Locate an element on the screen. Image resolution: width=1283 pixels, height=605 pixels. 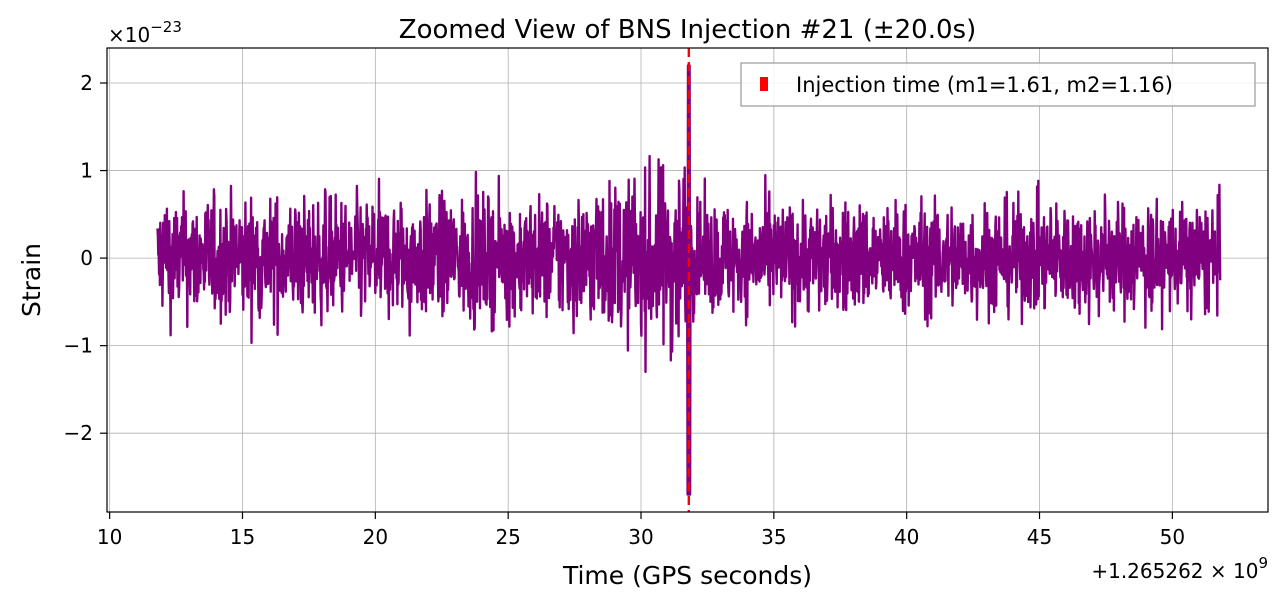
y-tick-label: 1 is located at coordinates (86, 171).